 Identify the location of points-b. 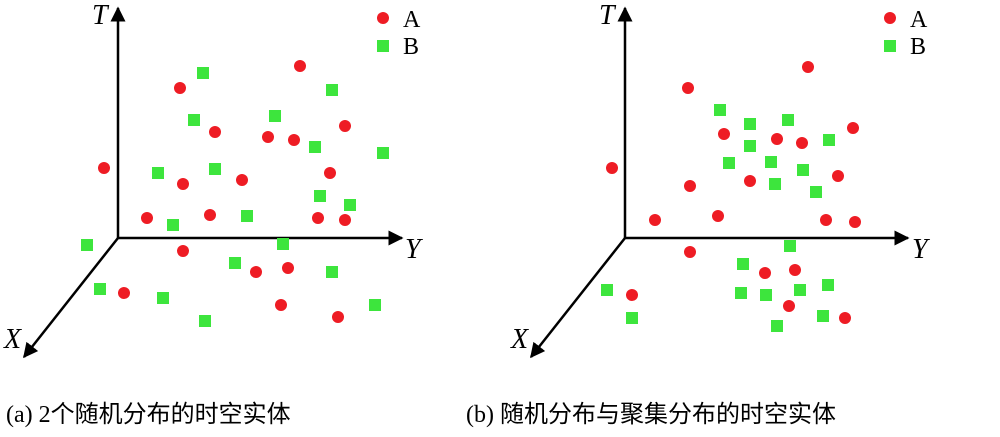
(718, 218).